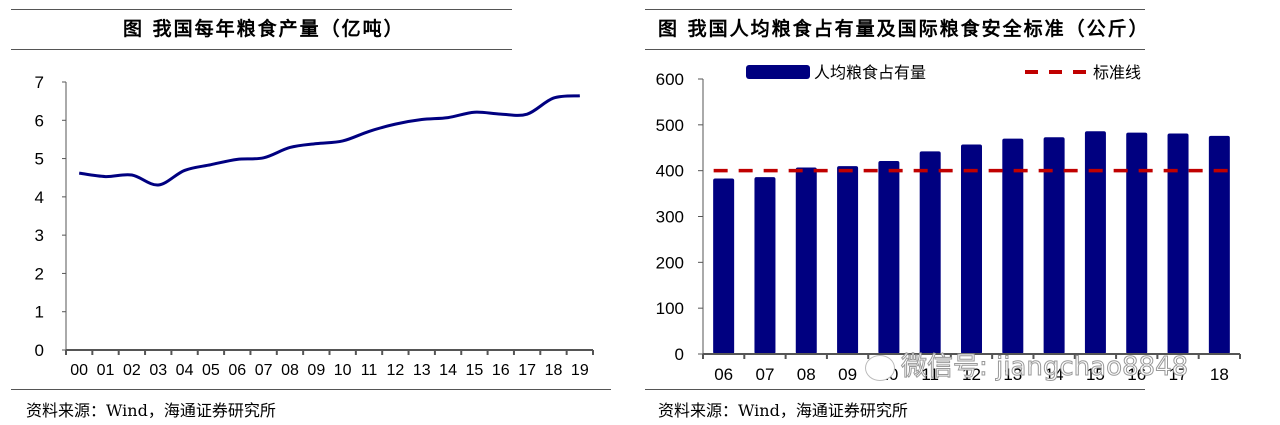 This screenshot has width=1280, height=425. Describe the element at coordinates (211, 370) in the screenshot. I see `x-tick-label: 05` at that location.